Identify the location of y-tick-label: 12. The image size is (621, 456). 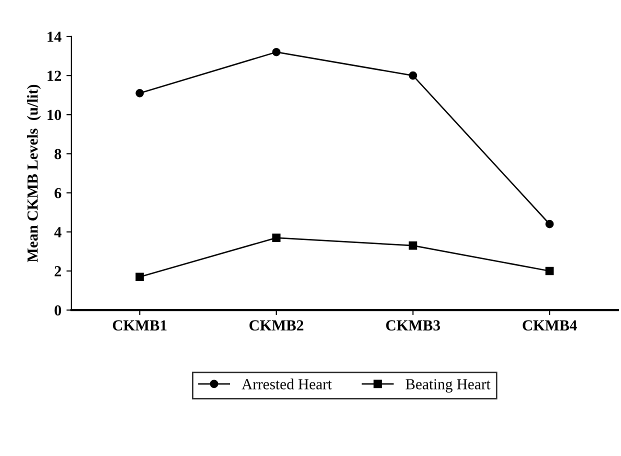
(55, 75).